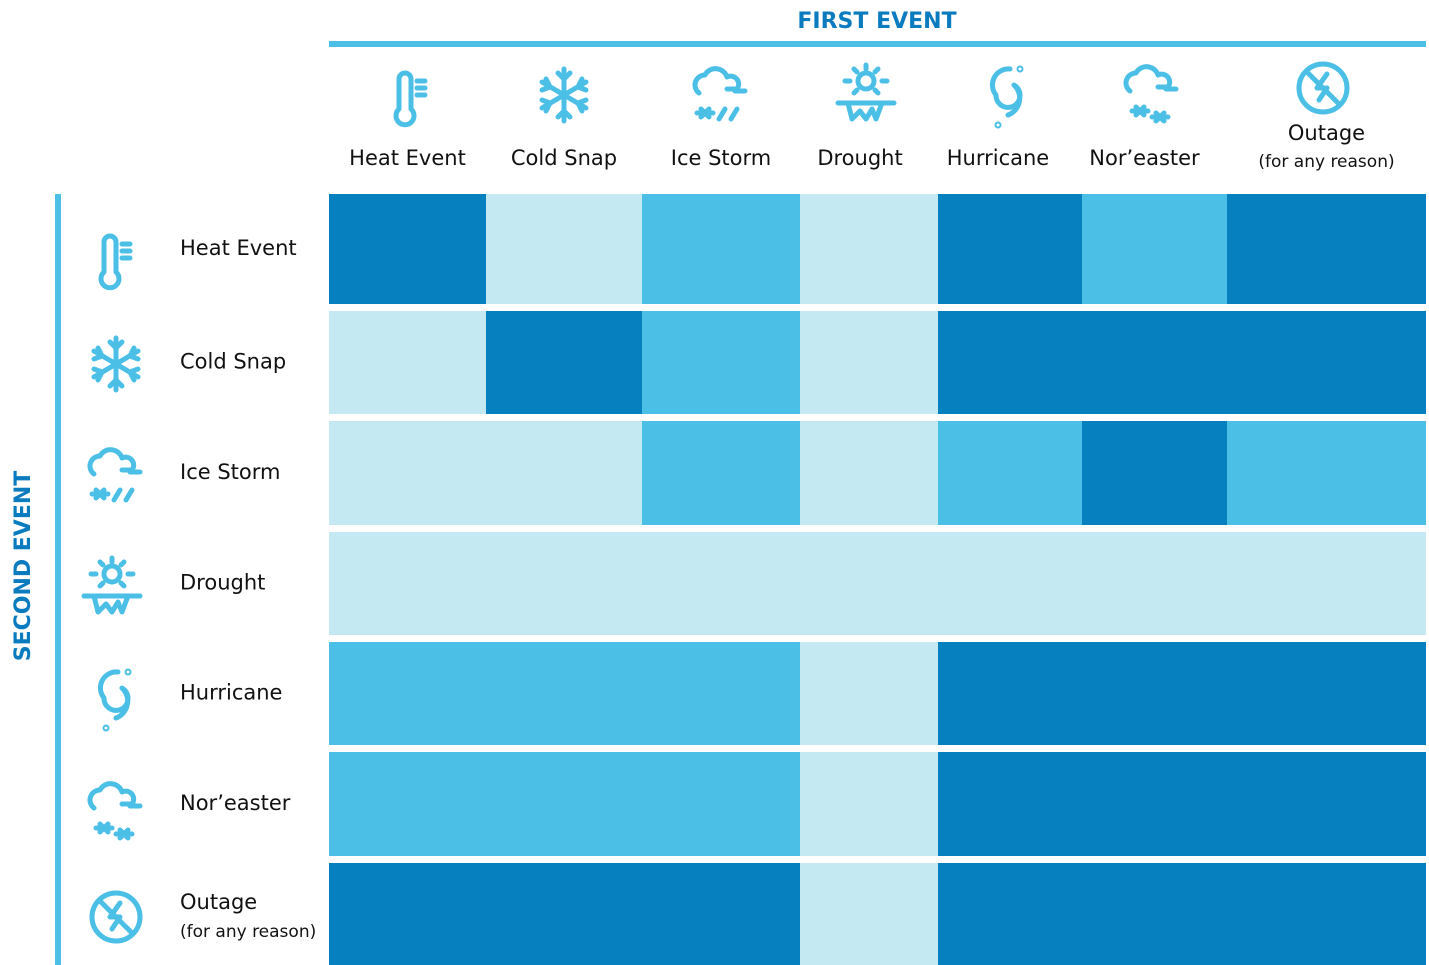 Image resolution: width=1429 pixels, height=965 pixels. What do you see at coordinates (238, 248) in the screenshot?
I see `row-label: Heat Event` at bounding box center [238, 248].